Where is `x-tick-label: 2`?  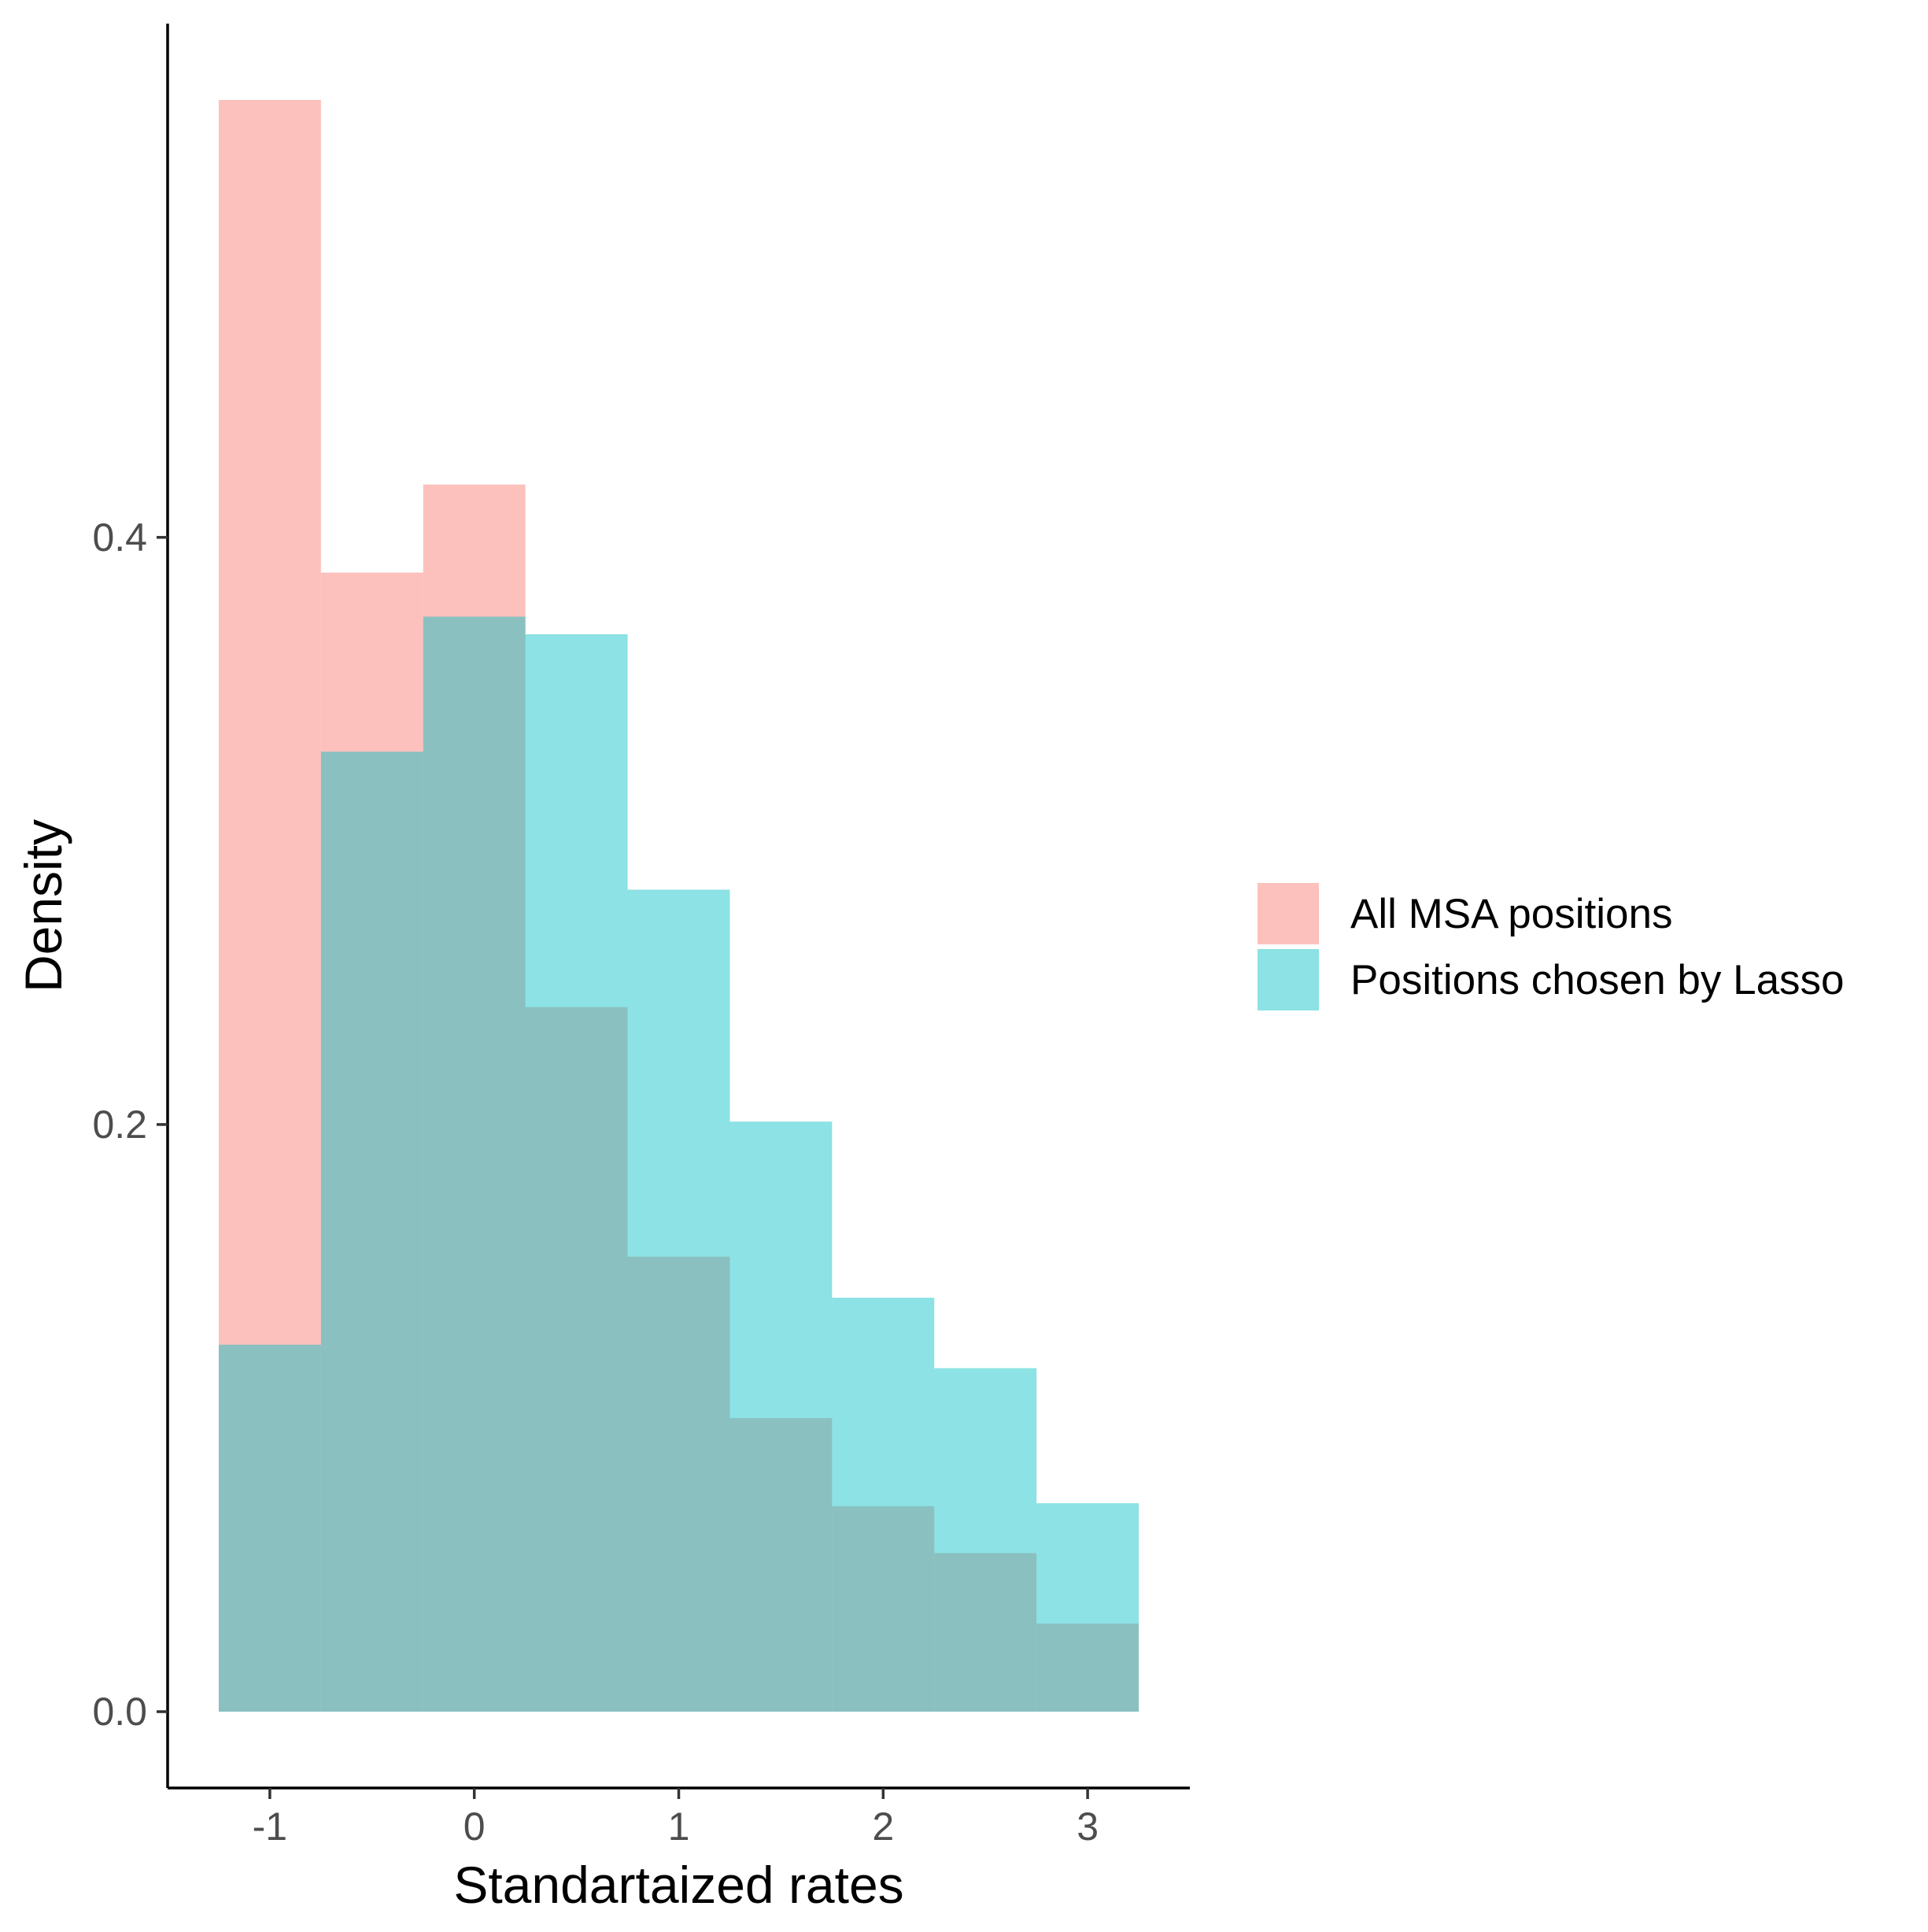
x-tick-label: 2 is located at coordinates (883, 1827).